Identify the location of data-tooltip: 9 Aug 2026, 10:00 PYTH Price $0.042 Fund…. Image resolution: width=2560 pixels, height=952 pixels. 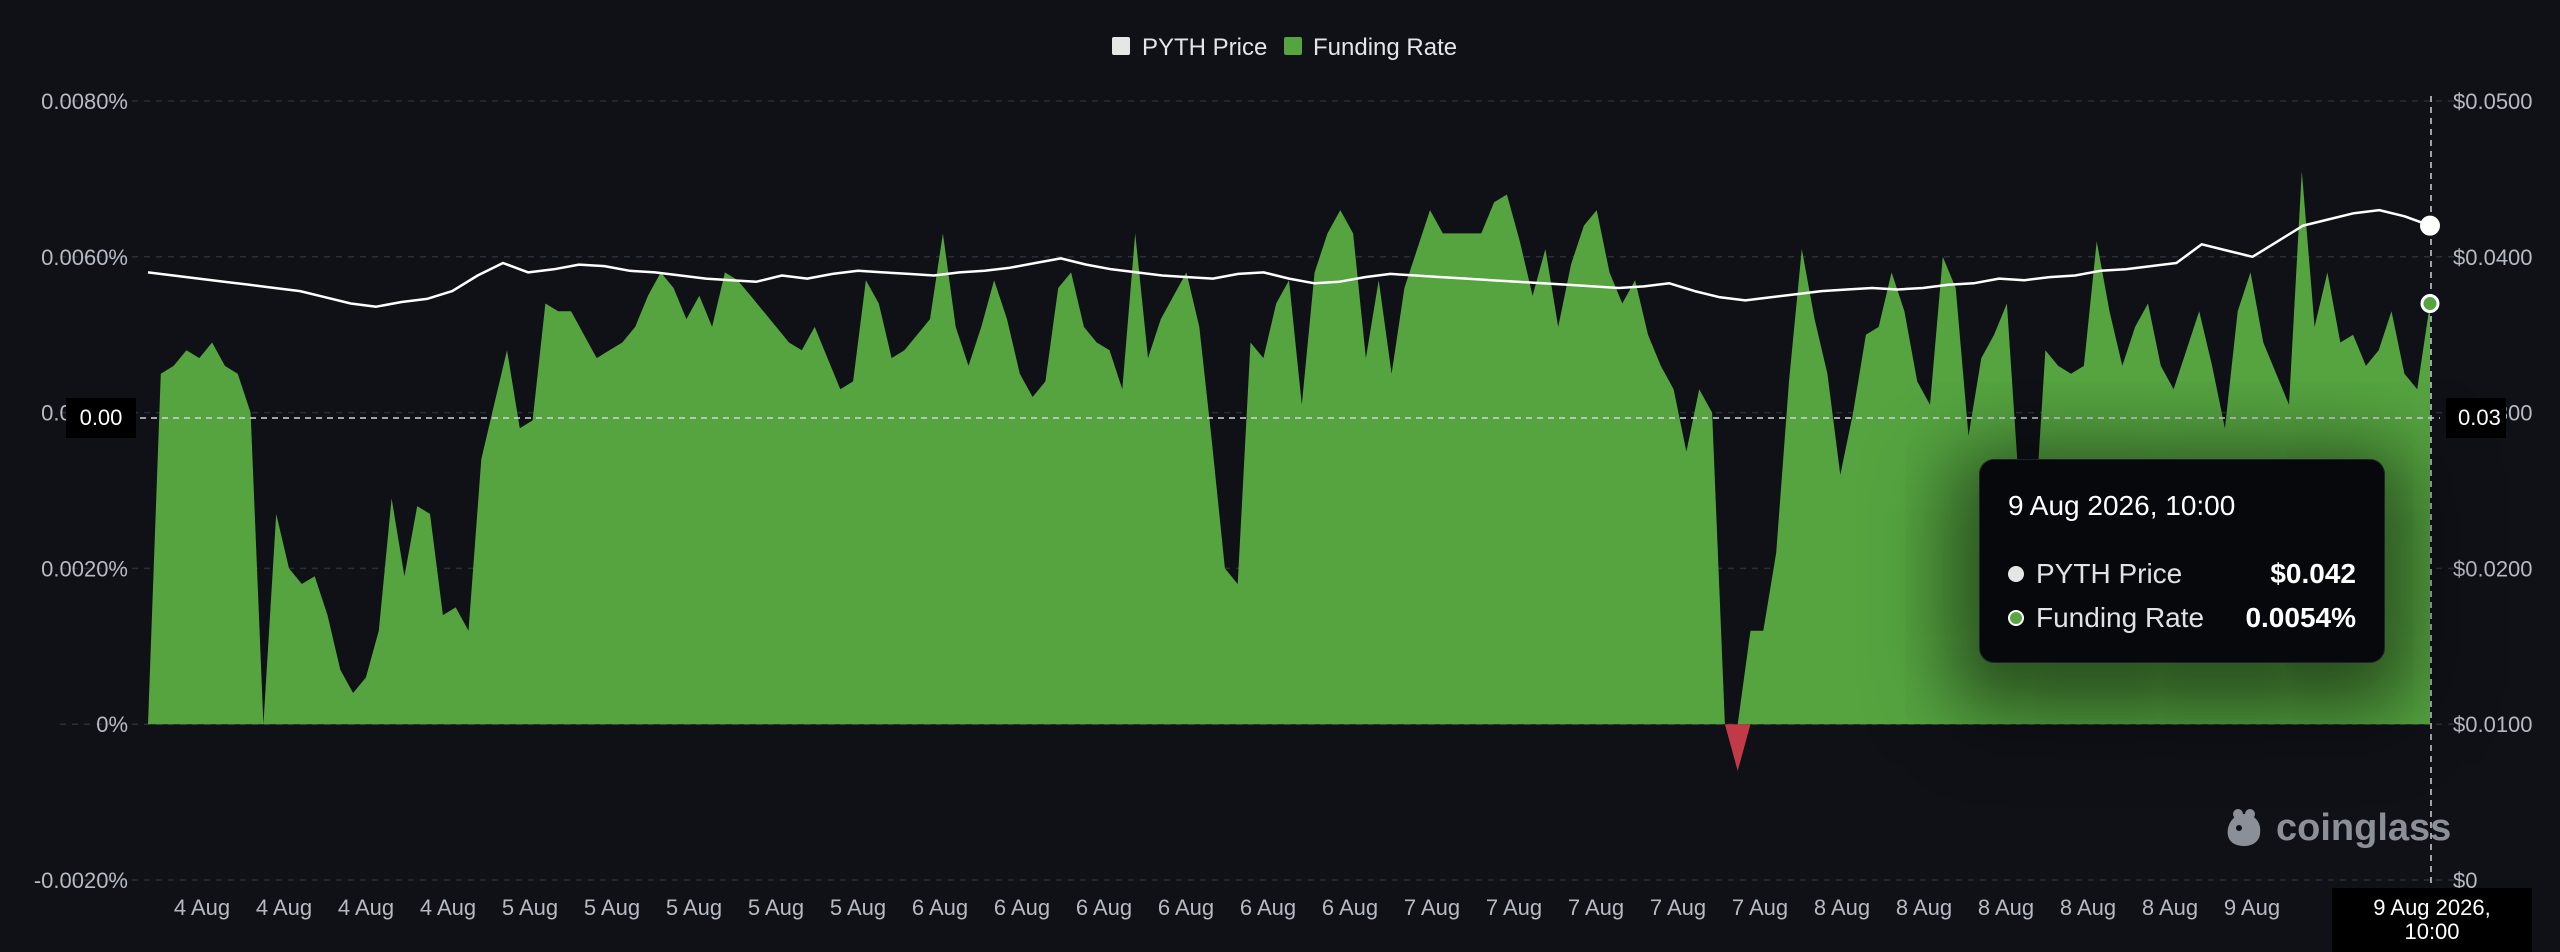
(2182, 561).